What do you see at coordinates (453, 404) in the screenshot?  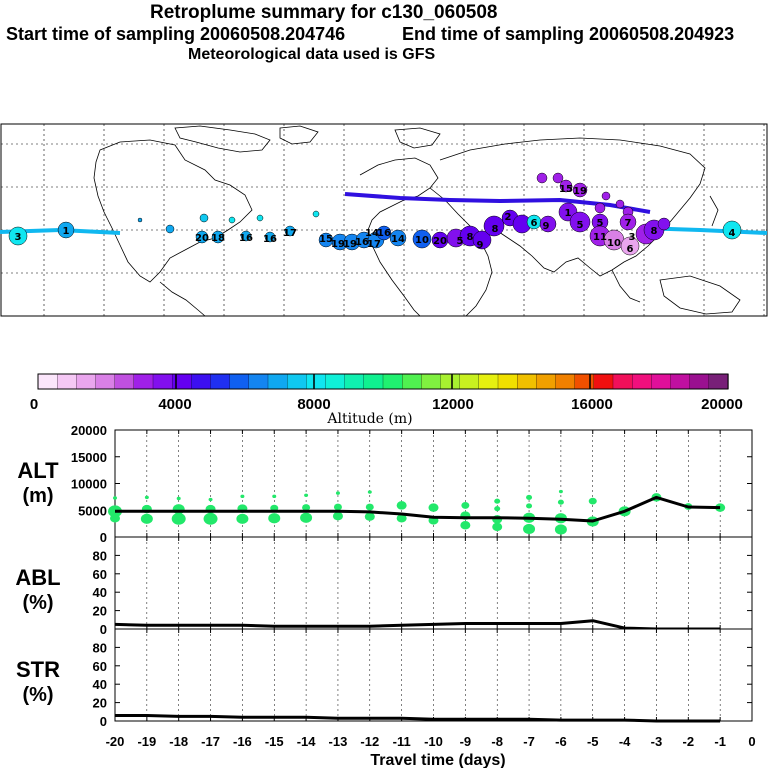 I see `colorbar-tick-label: 12000` at bounding box center [453, 404].